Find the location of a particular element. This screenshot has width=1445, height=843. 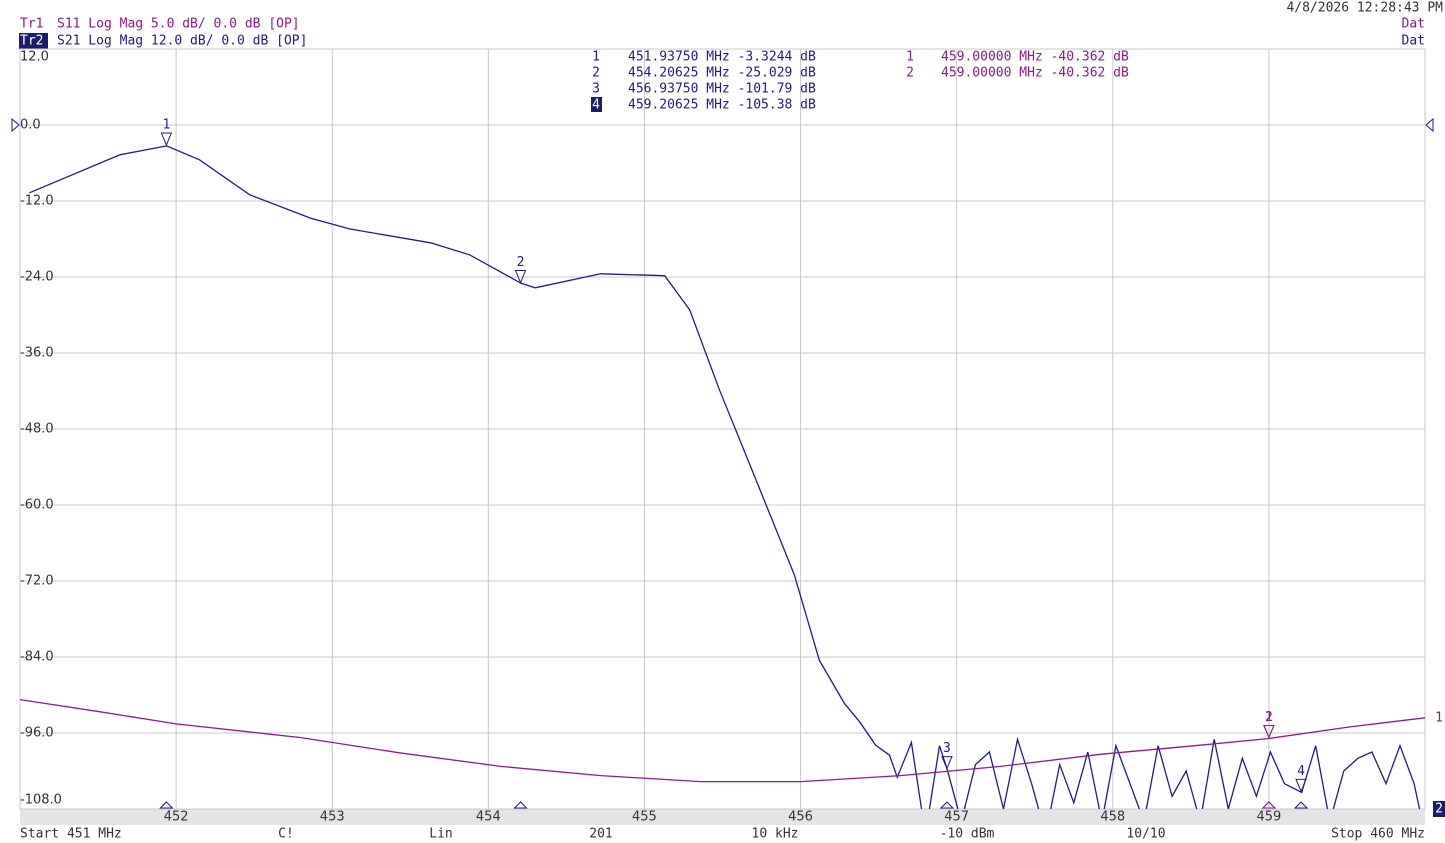

trace1-end-label: 1 is located at coordinates (1439, 718).